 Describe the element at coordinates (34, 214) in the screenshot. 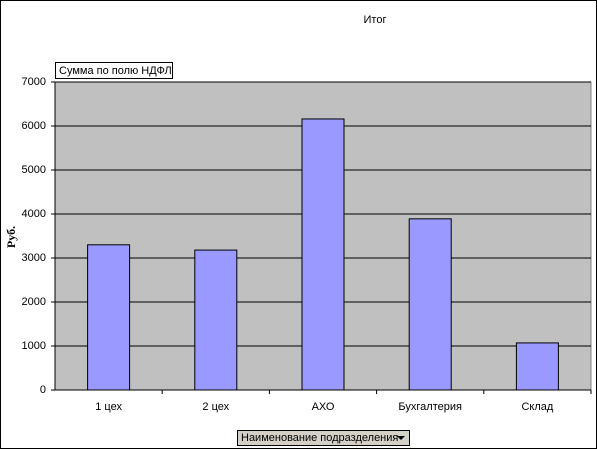

I see `y-tick-label: 4000` at that location.